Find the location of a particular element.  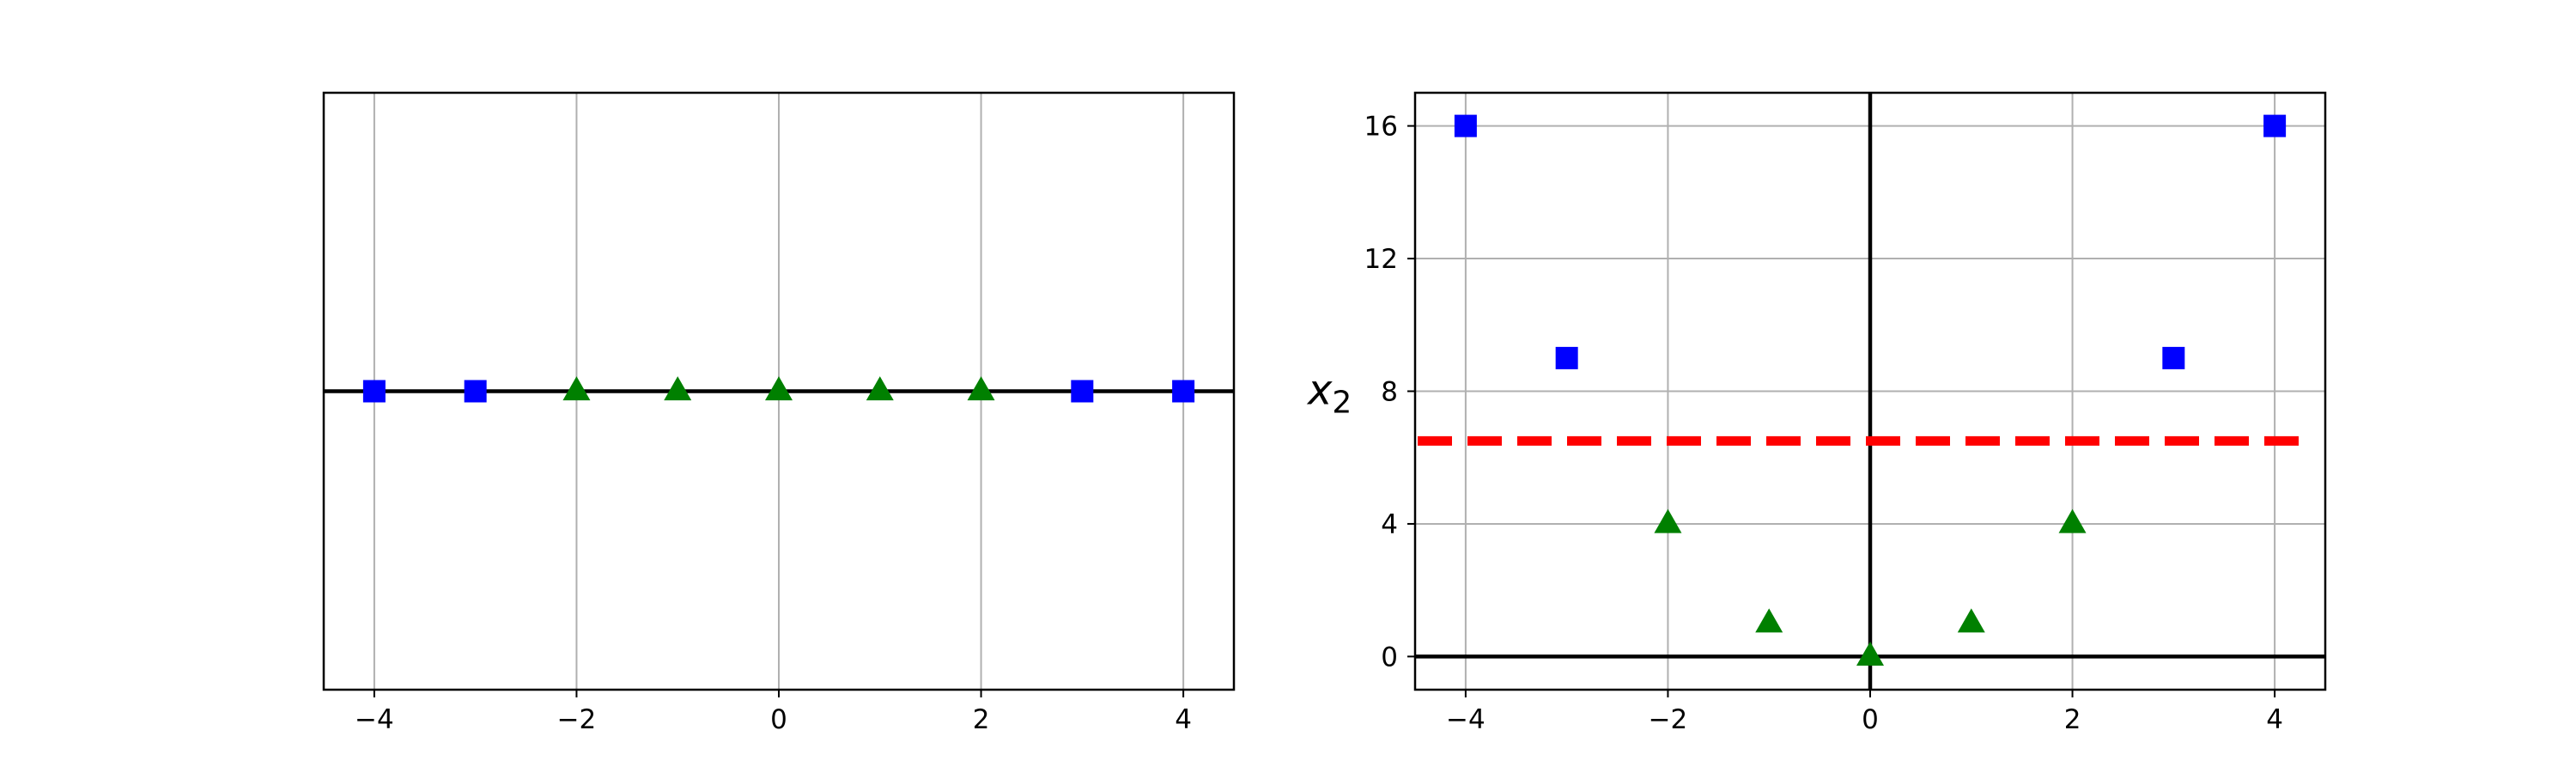

right-y-ticks: 0 4 8 12 16 is located at coordinates (1389, 392).